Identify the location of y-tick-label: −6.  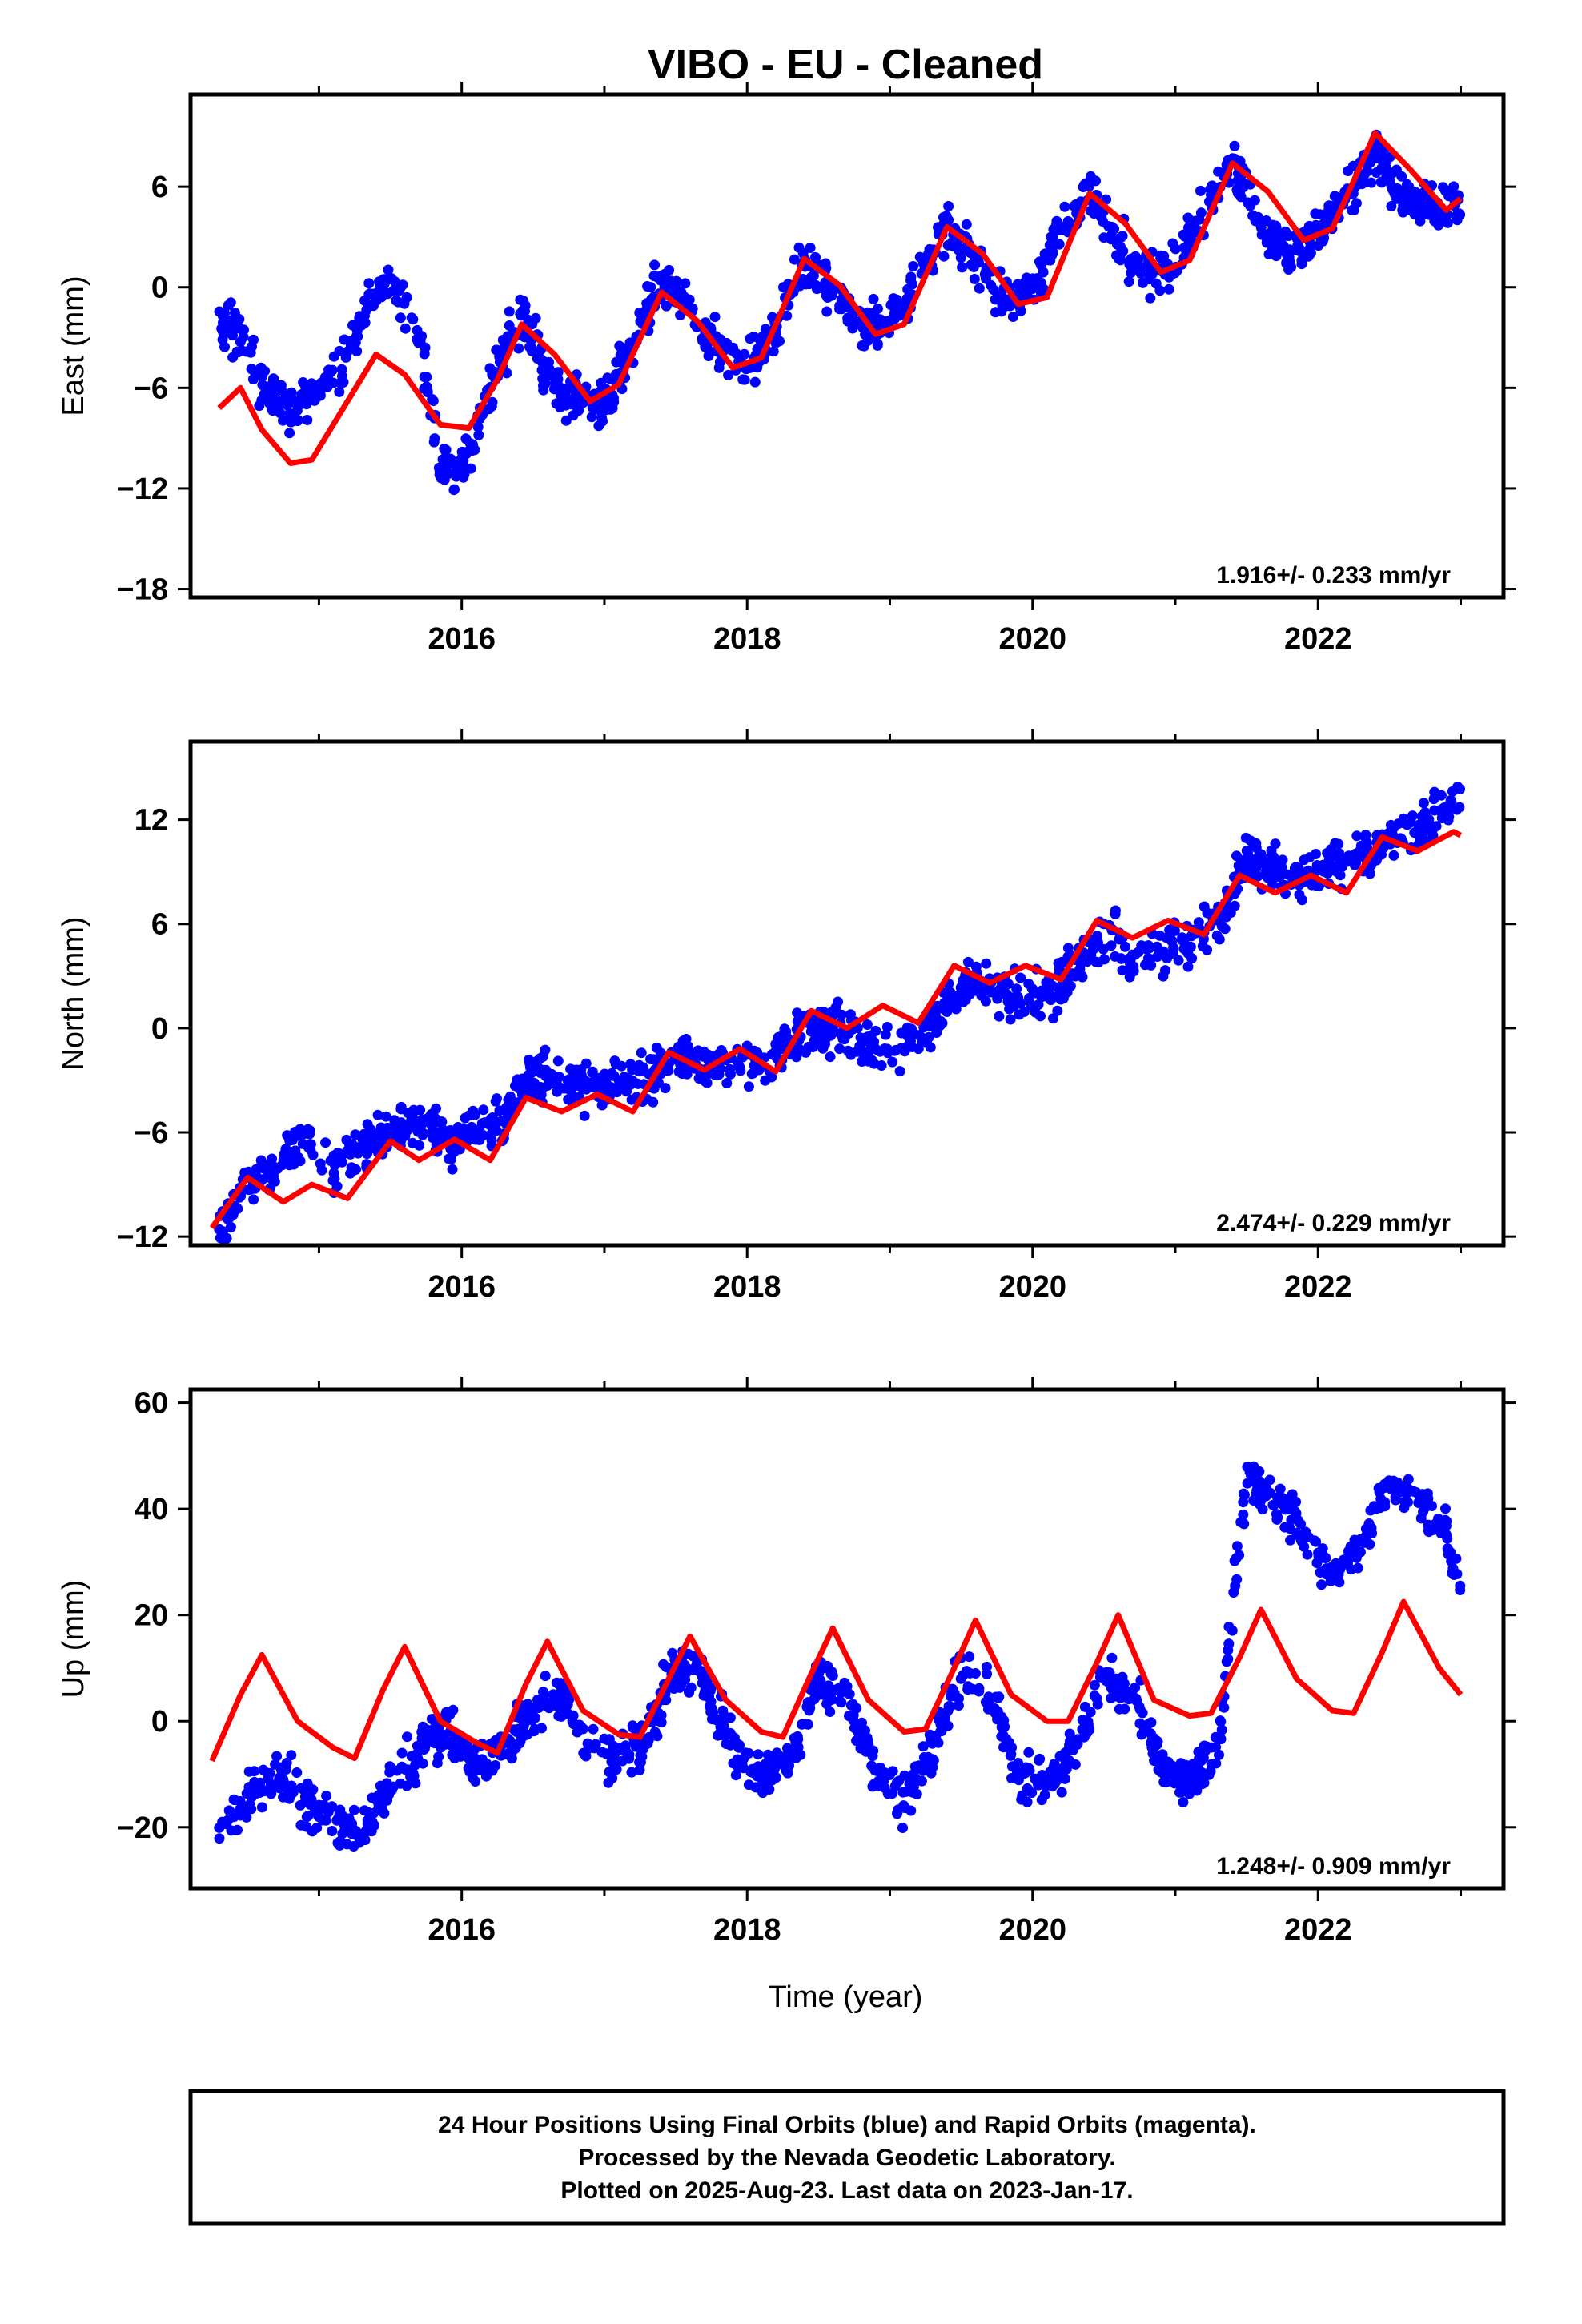
(151, 388).